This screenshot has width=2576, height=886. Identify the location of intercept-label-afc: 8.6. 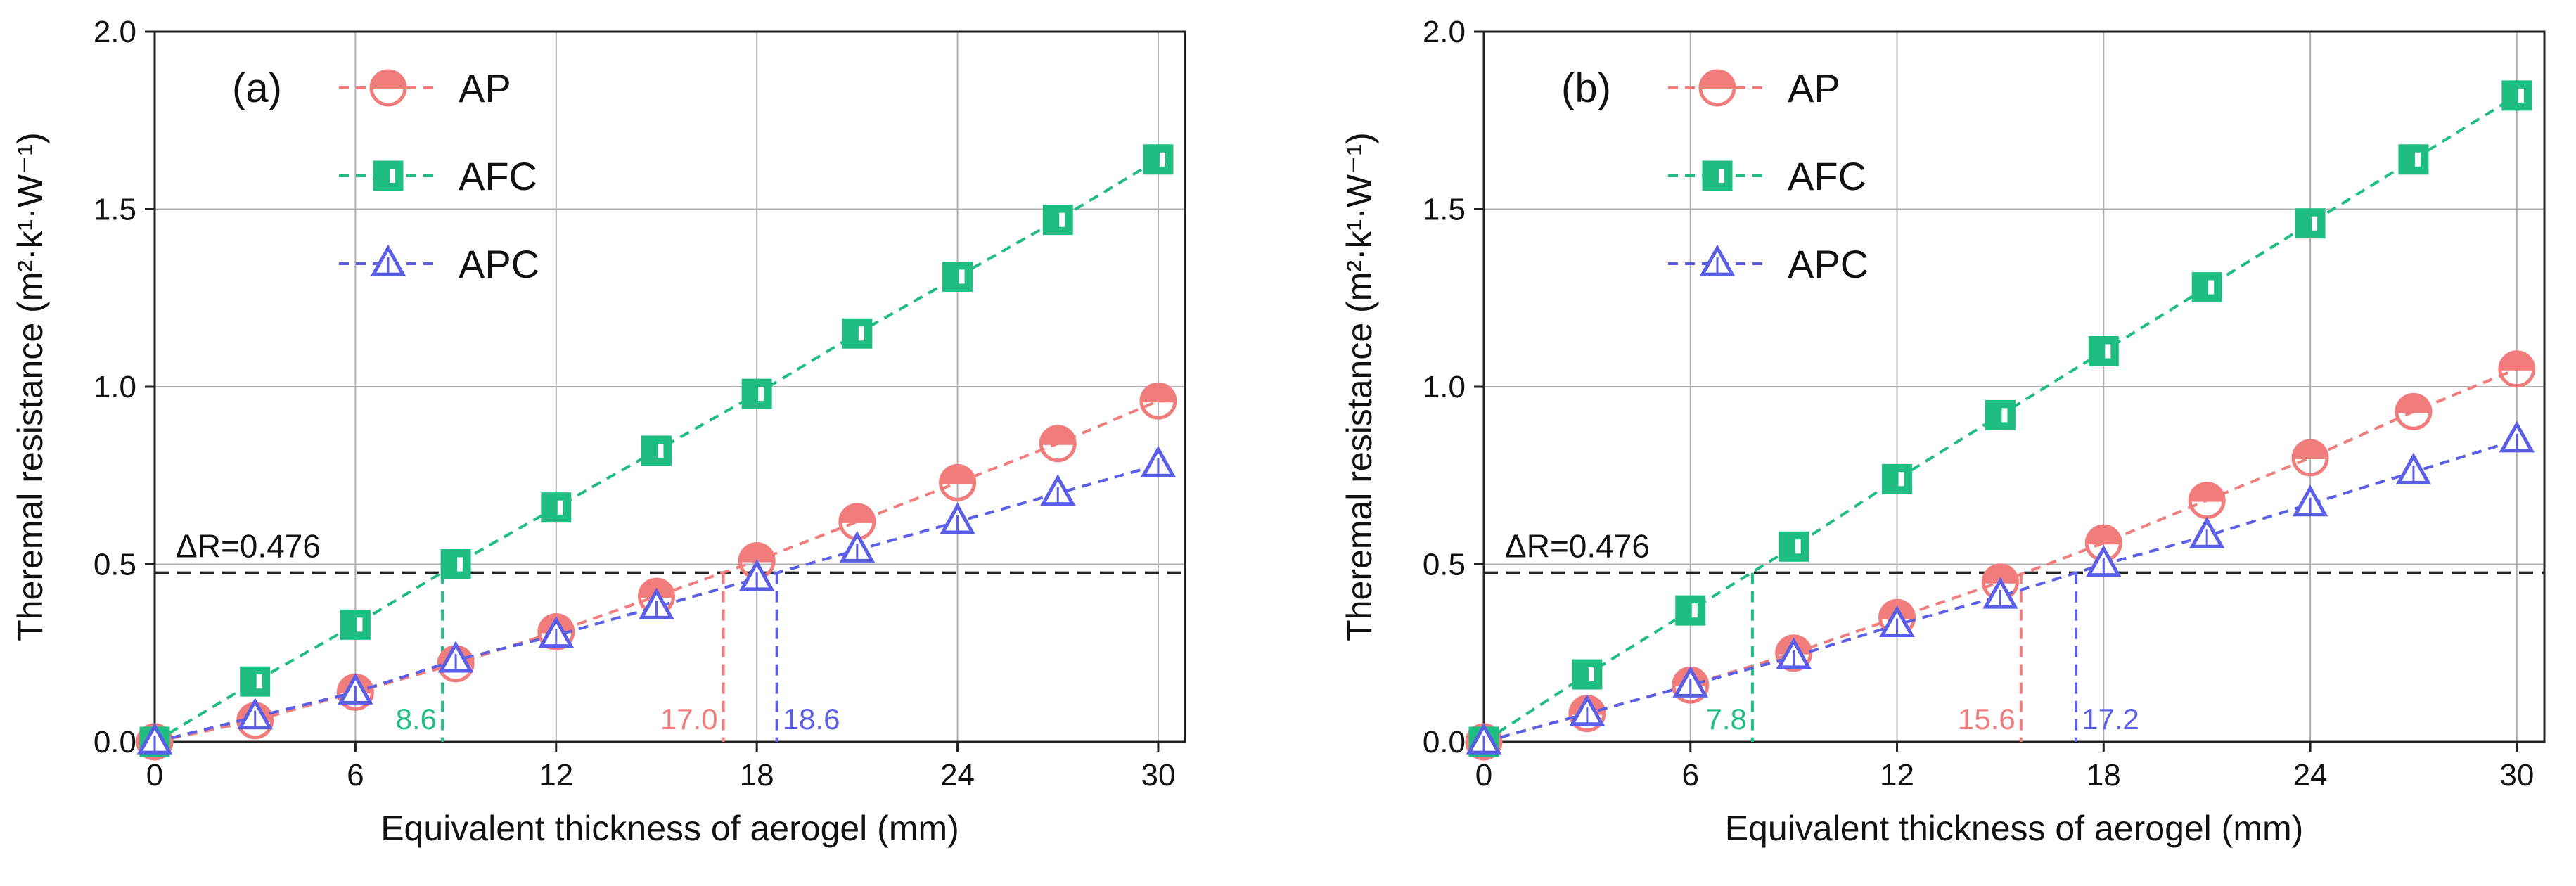
(416, 719).